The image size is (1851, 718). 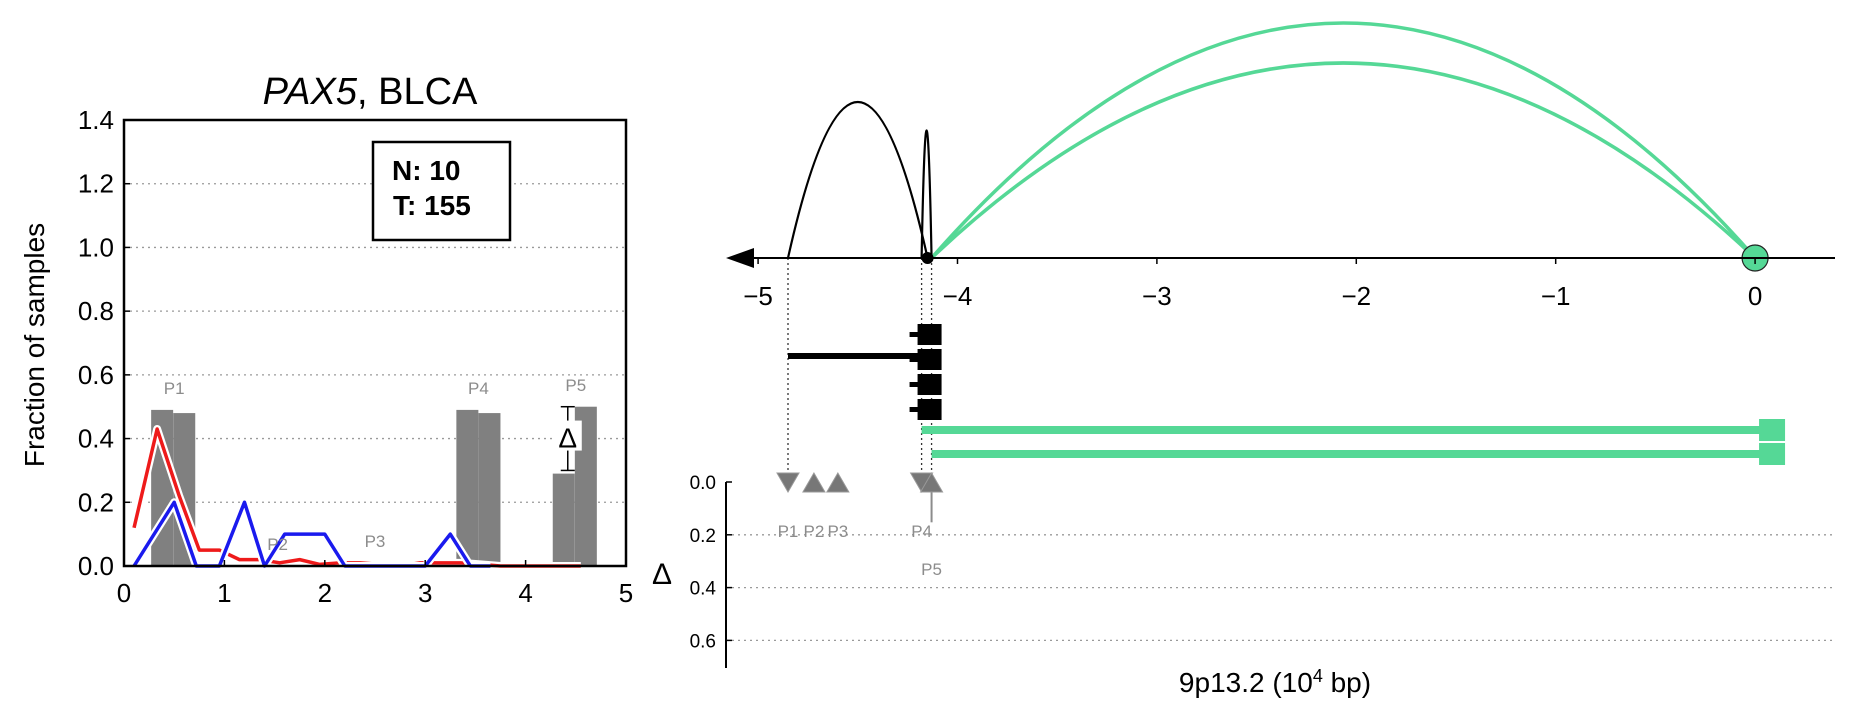 What do you see at coordinates (626, 593) in the screenshot?
I see `x-tick-label: 5` at bounding box center [626, 593].